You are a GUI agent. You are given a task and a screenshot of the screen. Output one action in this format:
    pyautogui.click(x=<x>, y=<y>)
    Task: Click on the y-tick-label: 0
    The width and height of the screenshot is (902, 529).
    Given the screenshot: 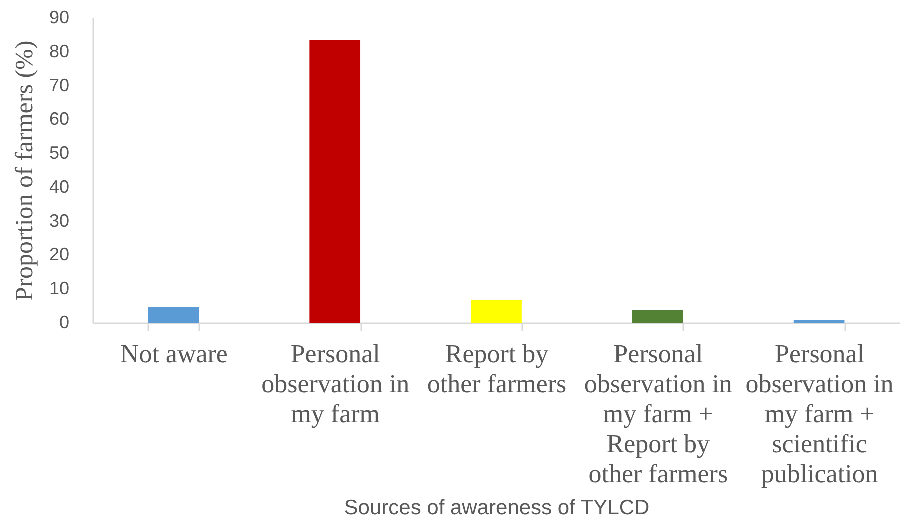 What is the action you would take?
    pyautogui.click(x=64, y=322)
    